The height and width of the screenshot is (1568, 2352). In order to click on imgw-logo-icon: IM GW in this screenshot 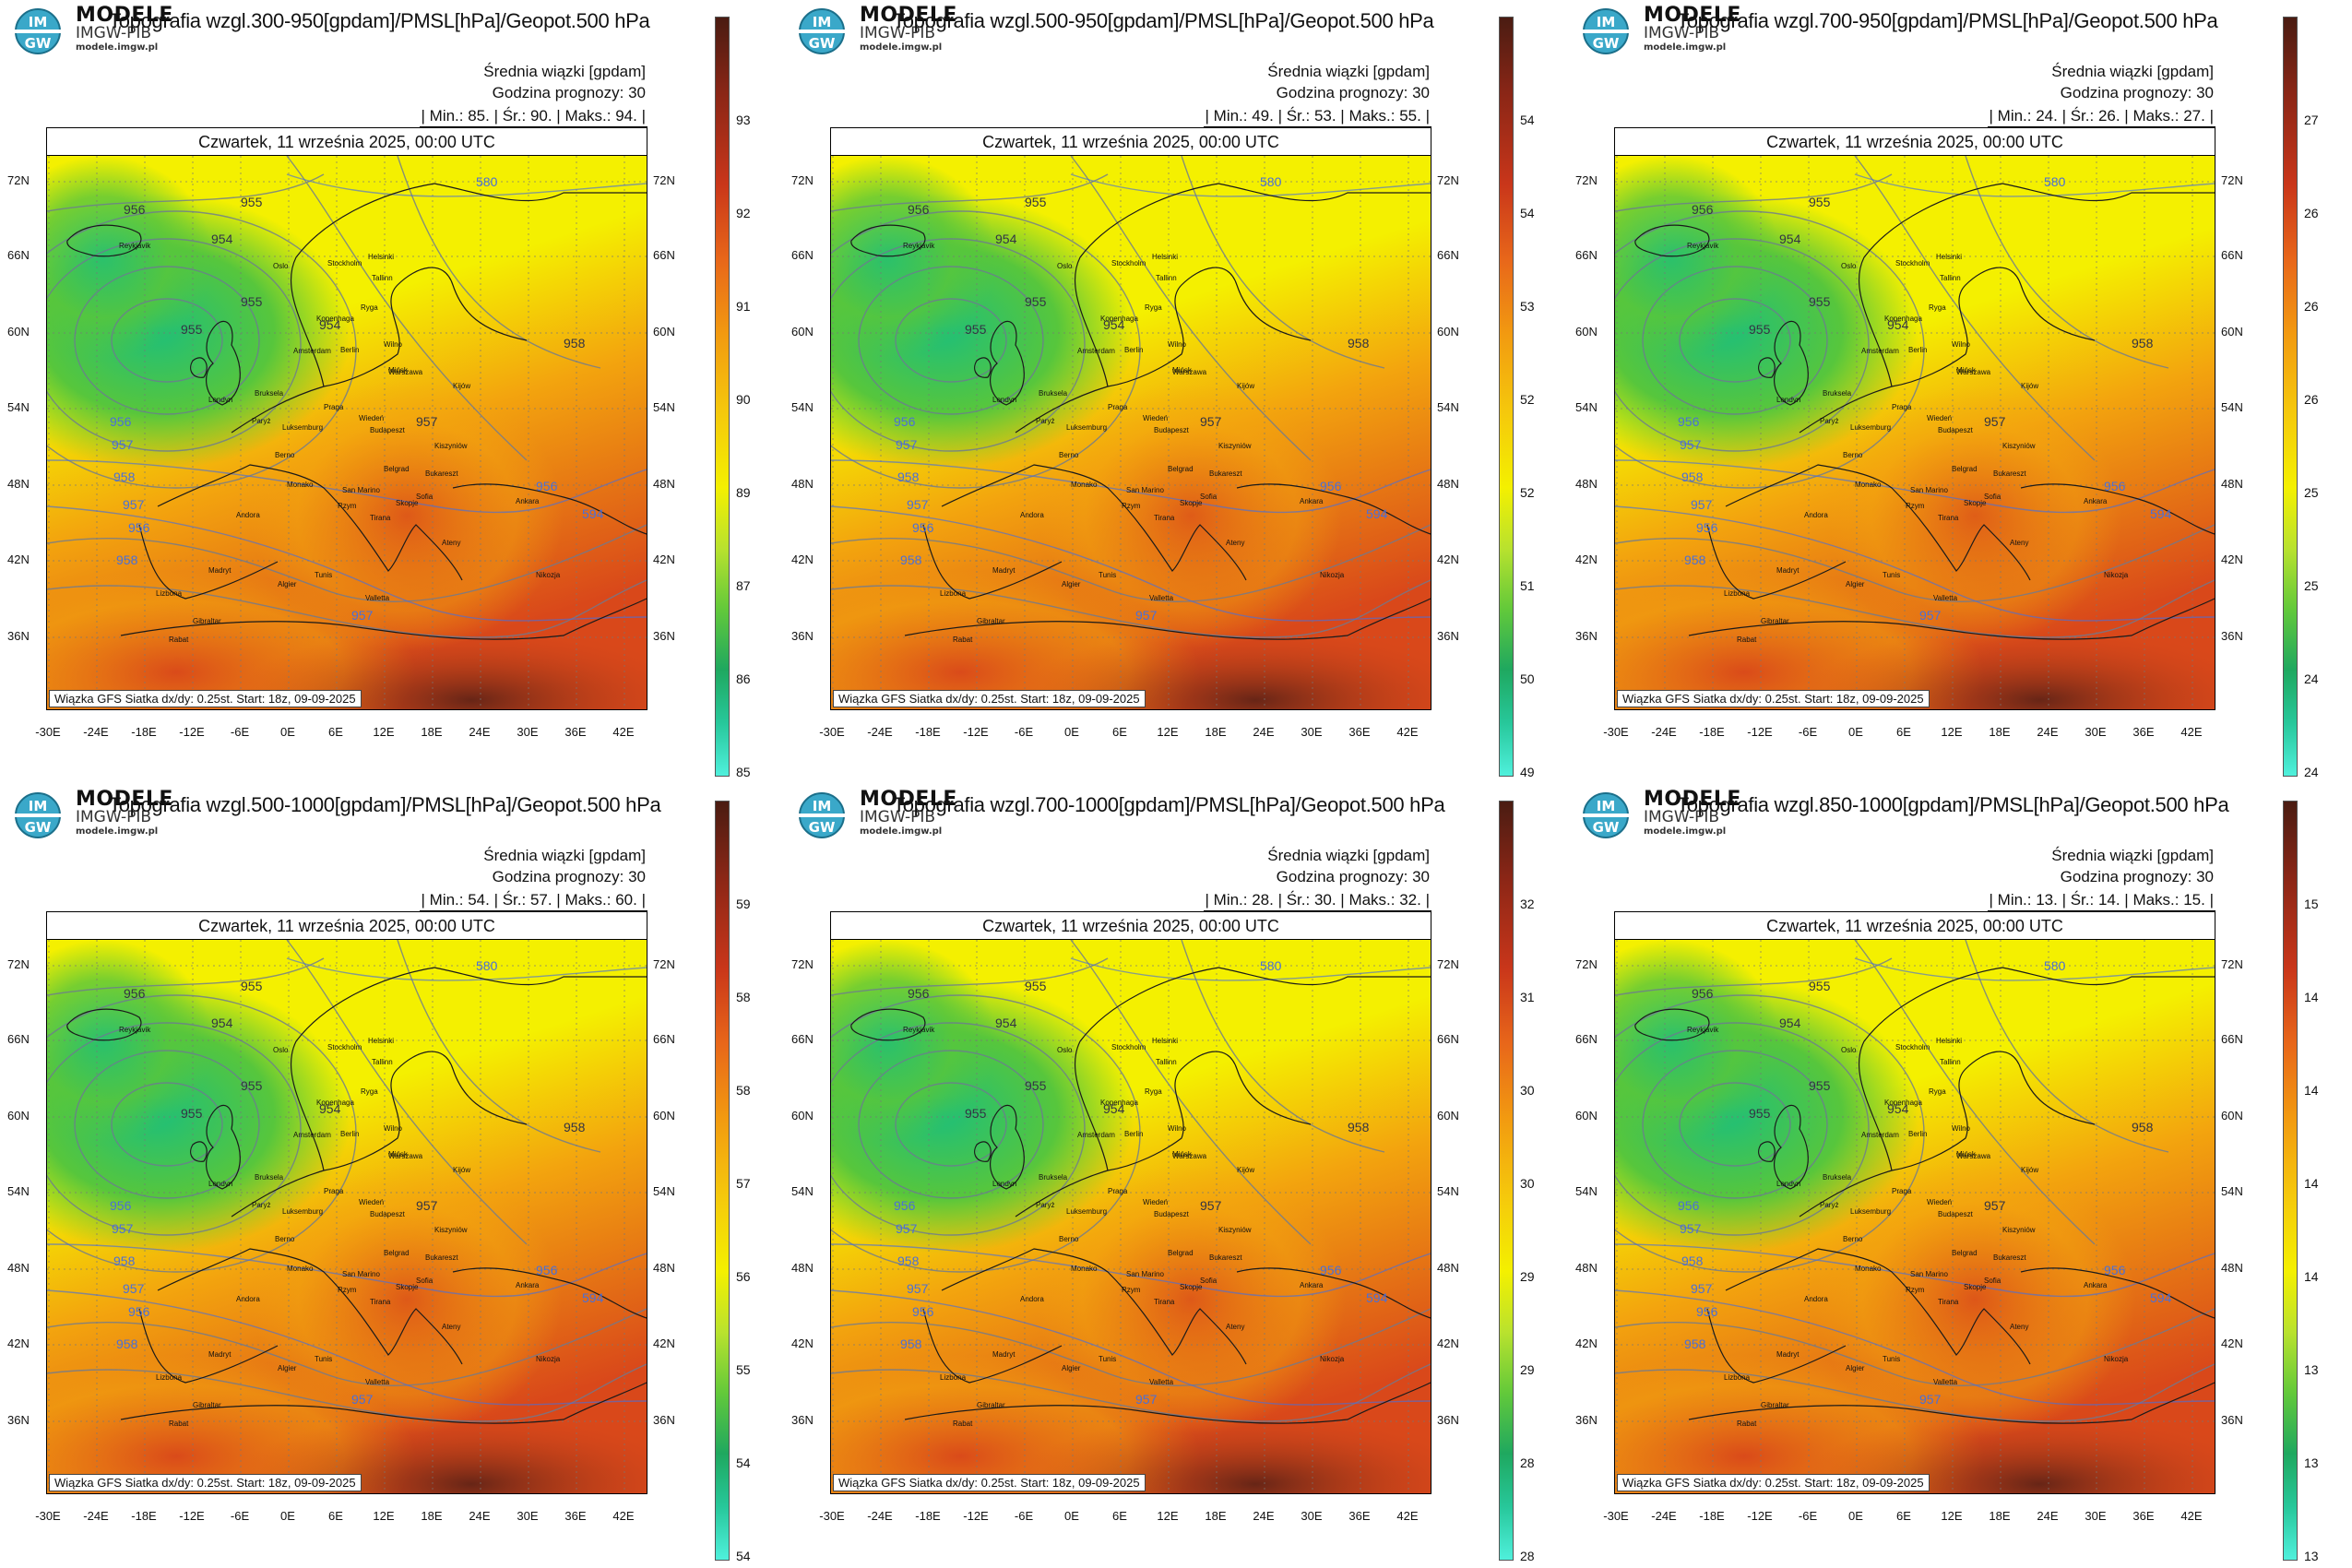, I will do `click(1606, 31)`.